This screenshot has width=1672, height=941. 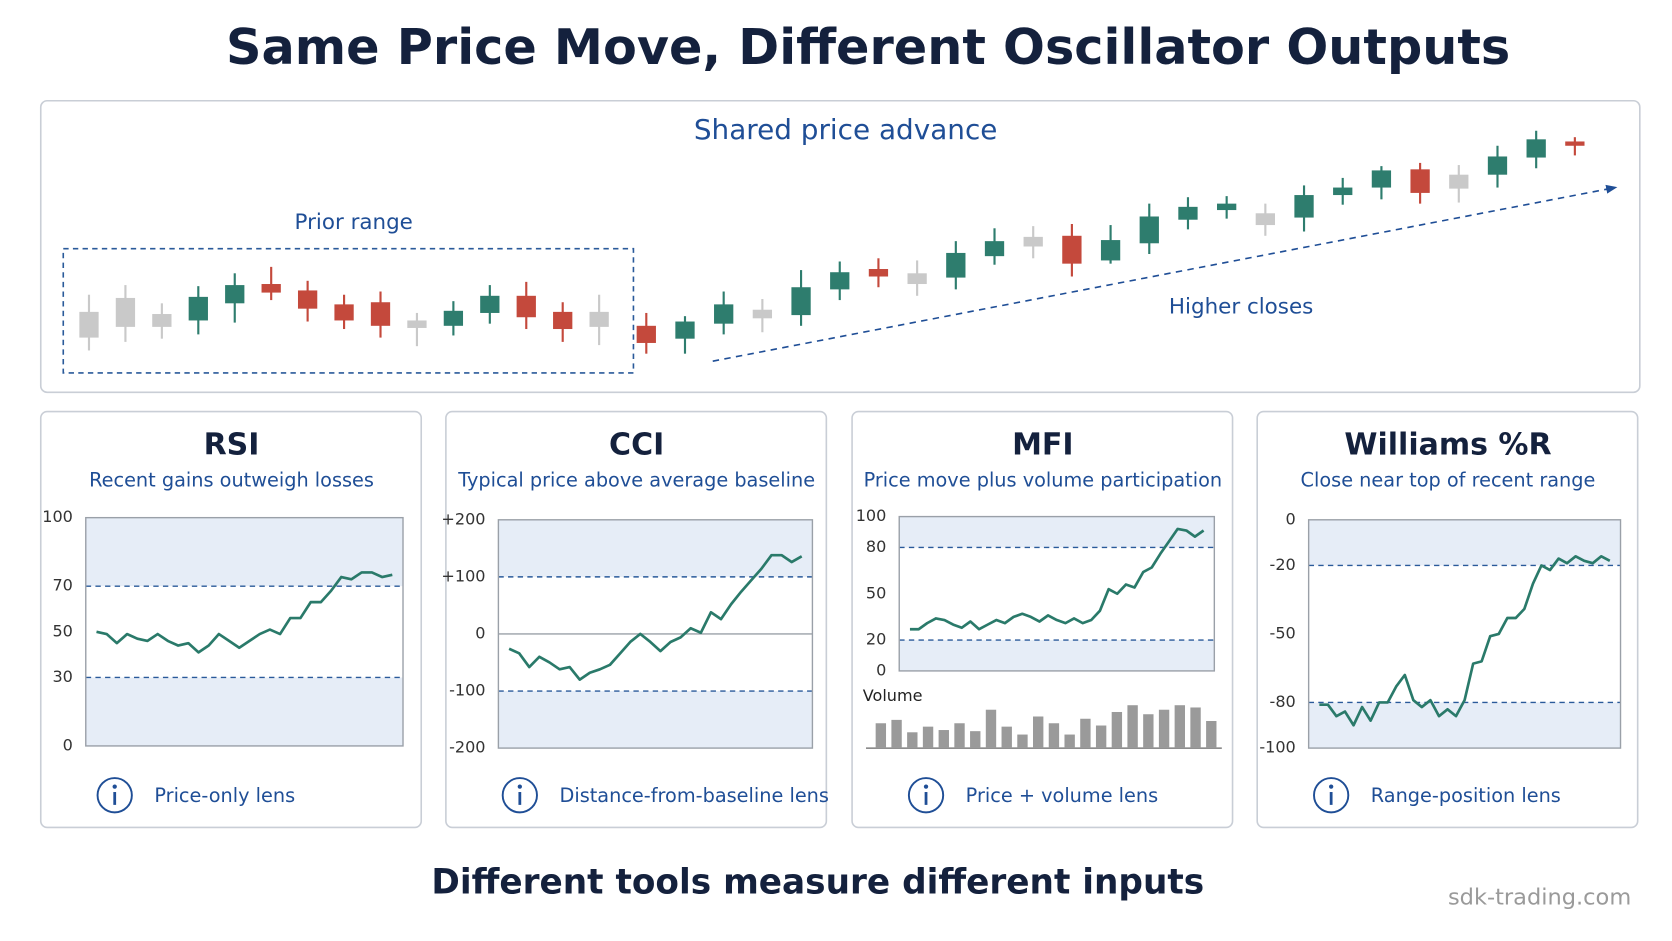 I want to click on y-tick-label: -20, so click(x=1283, y=564).